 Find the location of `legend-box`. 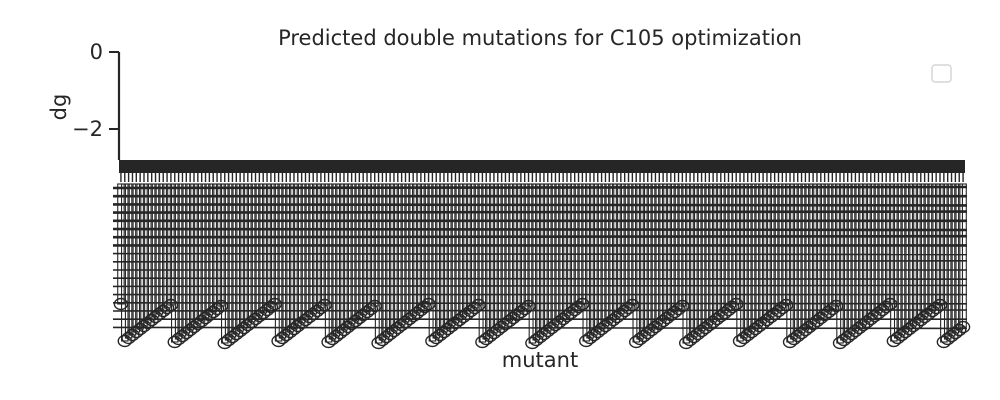

legend-box is located at coordinates (941, 73).